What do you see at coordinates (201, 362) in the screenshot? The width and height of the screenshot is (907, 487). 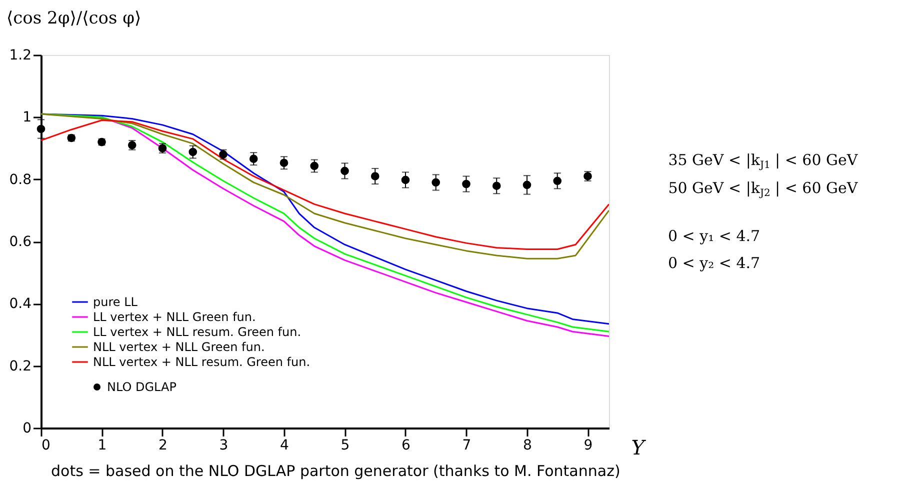 I see `legend-label: NLL vertex + NLL resum. Green fun.` at bounding box center [201, 362].